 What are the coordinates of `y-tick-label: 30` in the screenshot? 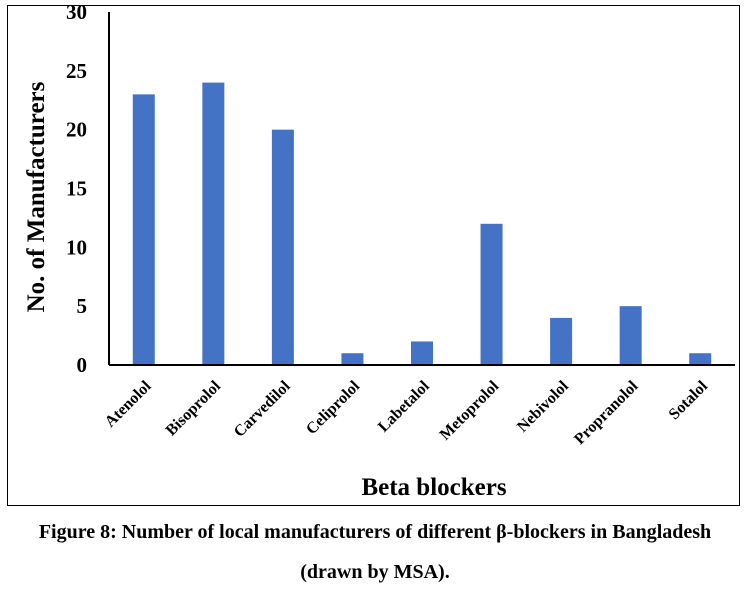 It's located at (76, 12).